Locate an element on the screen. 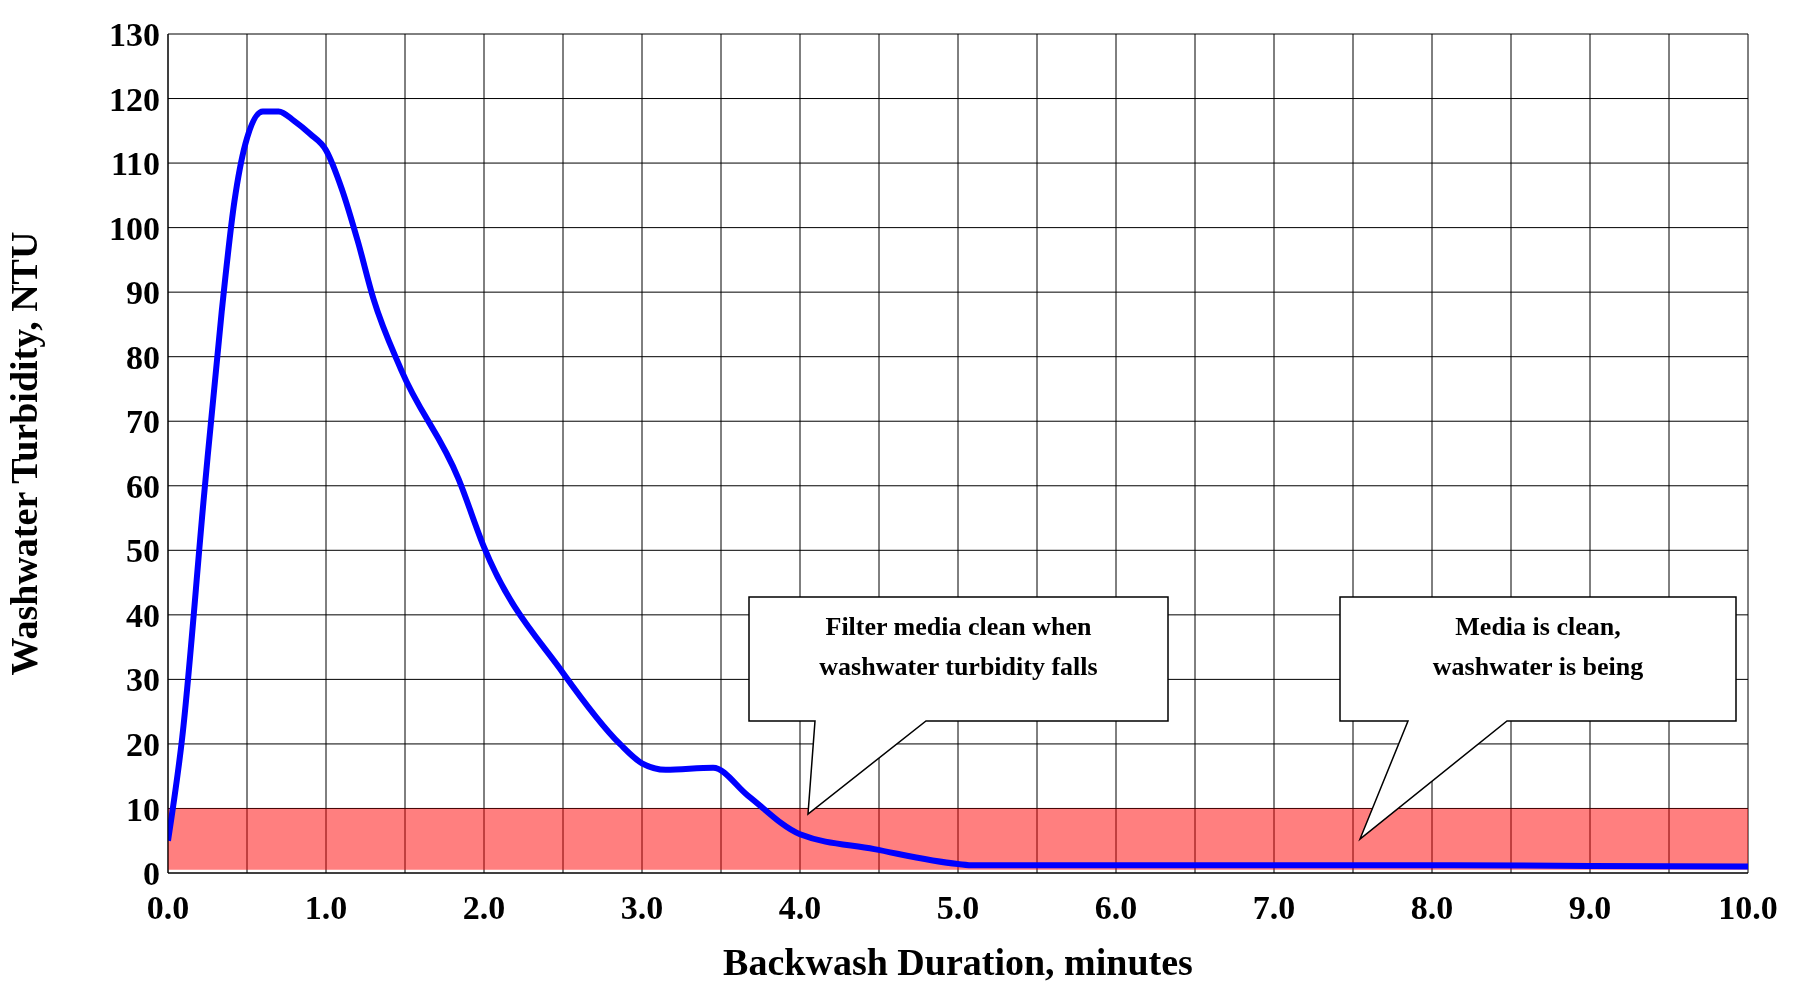 This screenshot has height=1006, width=1801. x-tick-label: 9.0 is located at coordinates (1590, 908).